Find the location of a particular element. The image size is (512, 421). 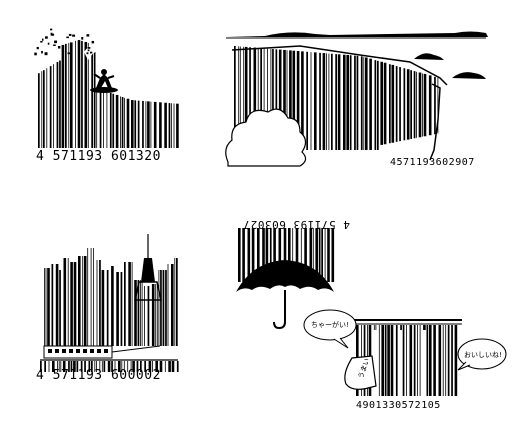

city-barcode-number: 4 571193 600002 is located at coordinates (98, 375).